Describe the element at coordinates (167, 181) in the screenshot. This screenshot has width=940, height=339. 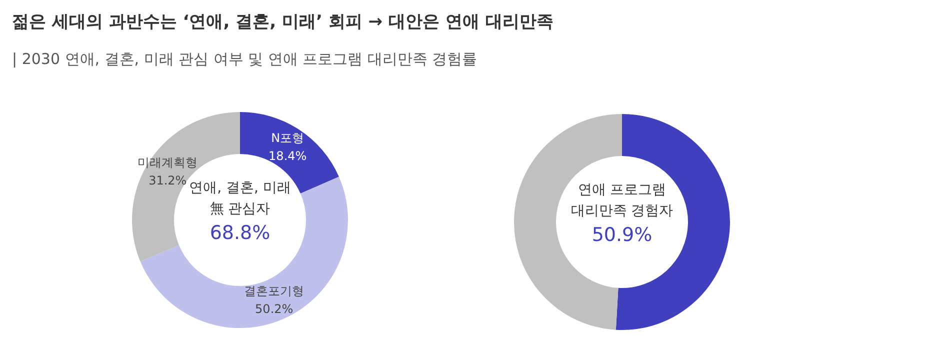
I see `data-label: 31.2%` at that location.